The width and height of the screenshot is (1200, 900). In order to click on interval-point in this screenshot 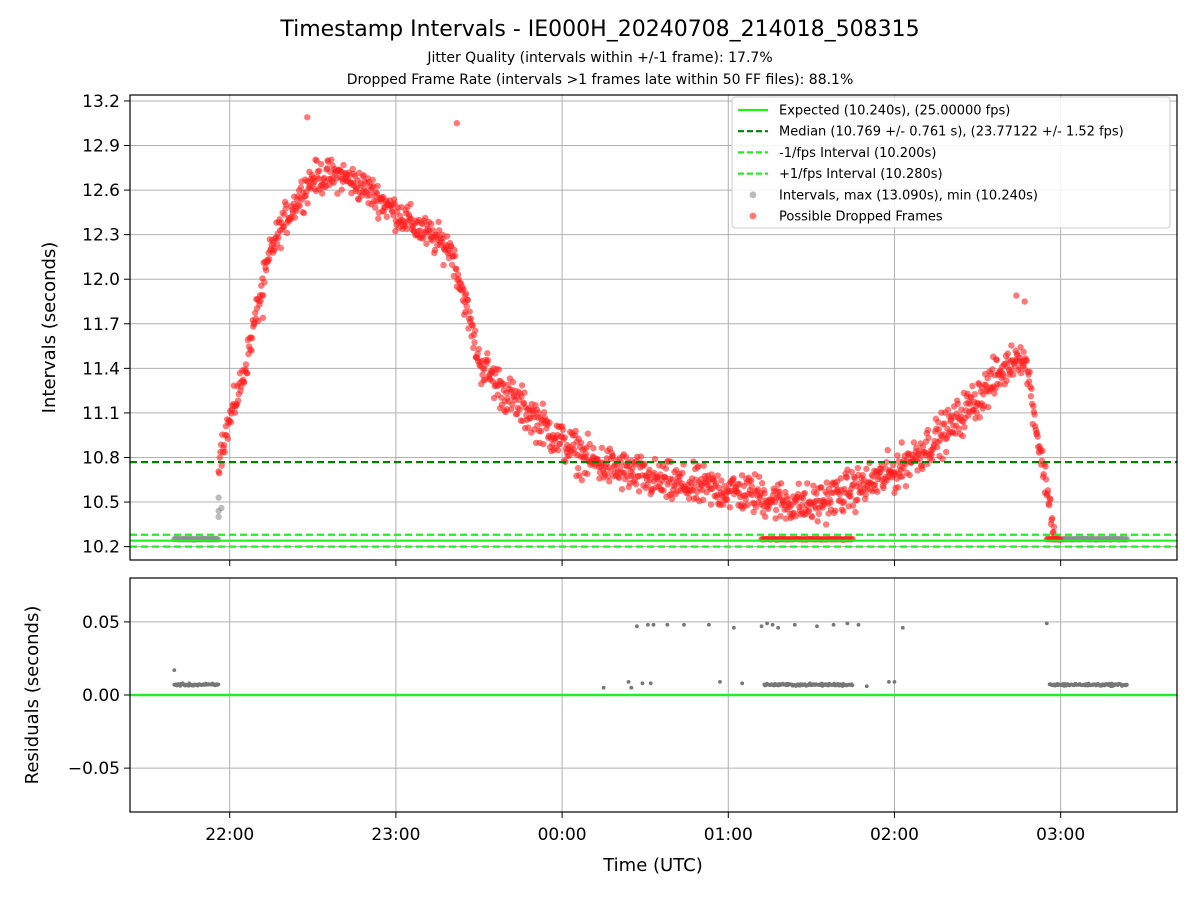, I will do `click(218, 517)`.